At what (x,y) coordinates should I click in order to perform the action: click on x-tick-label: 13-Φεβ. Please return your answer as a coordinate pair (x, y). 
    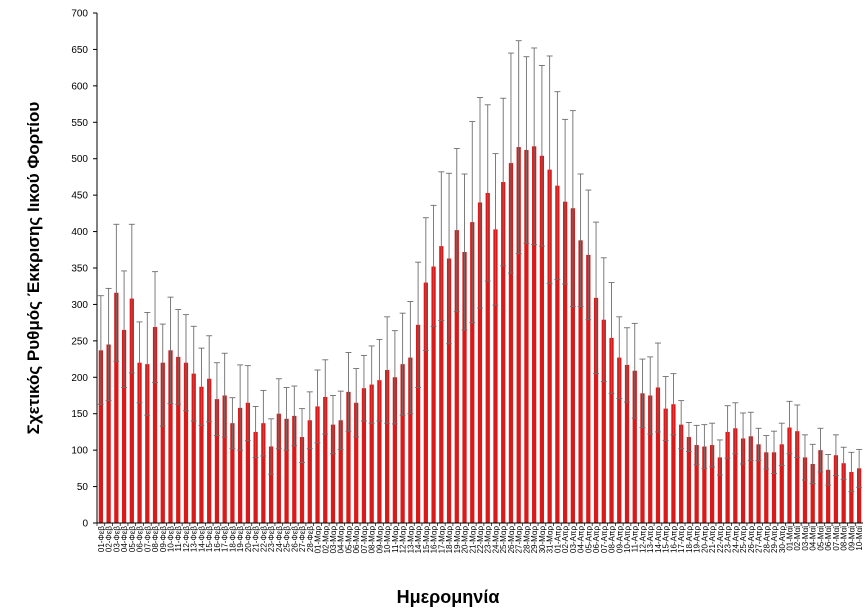
    Looking at the image, I should click on (194, 539).